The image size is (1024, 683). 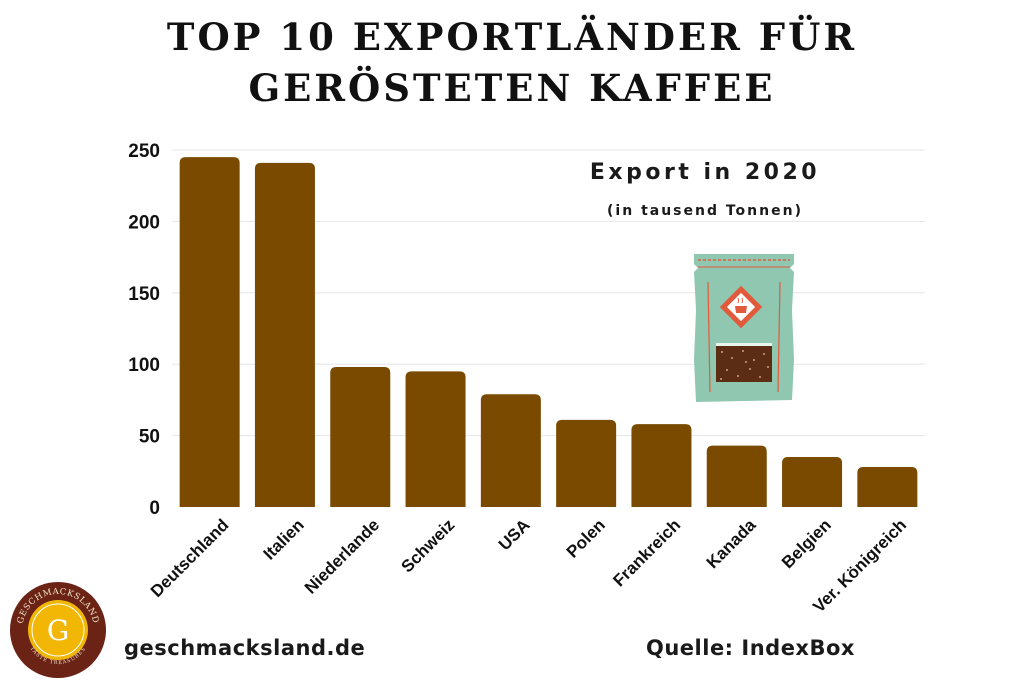 I want to click on x-tick-label-8: Belgien, so click(x=806, y=543).